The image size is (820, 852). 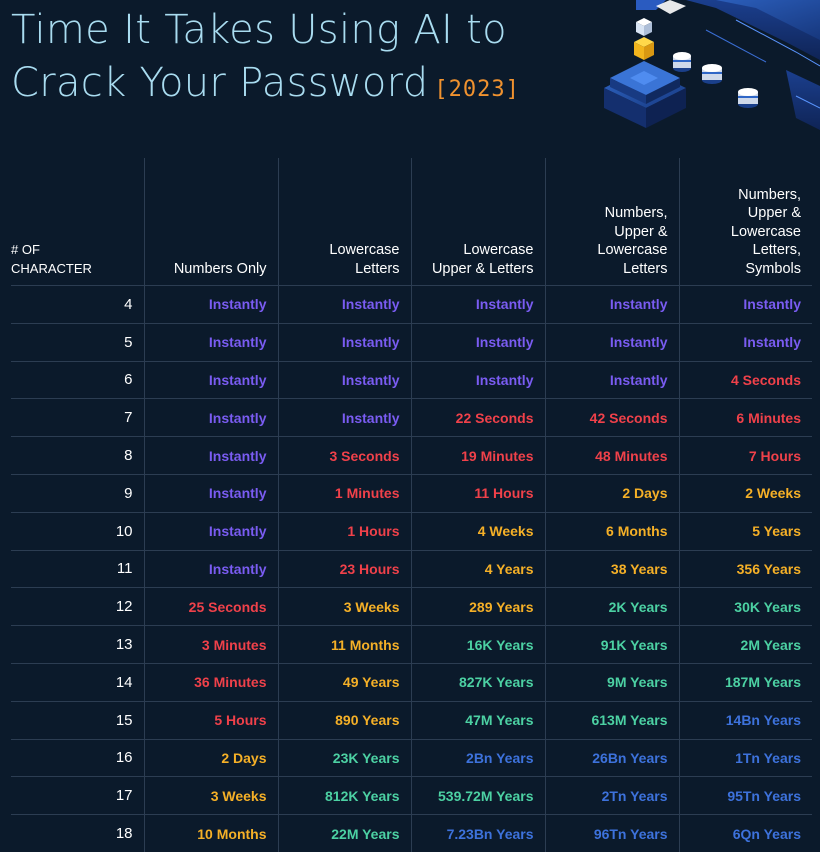 I want to click on character-count-cell: 7, so click(x=77, y=417).